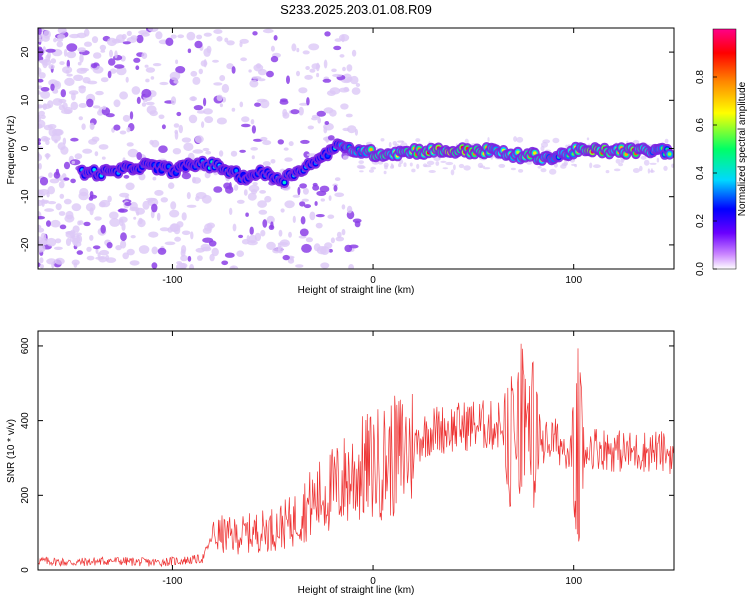 Image resolution: width=750 pixels, height=600 pixels. Describe the element at coordinates (700, 221) in the screenshot. I see `colorbar-tick-label: 0.2` at that location.